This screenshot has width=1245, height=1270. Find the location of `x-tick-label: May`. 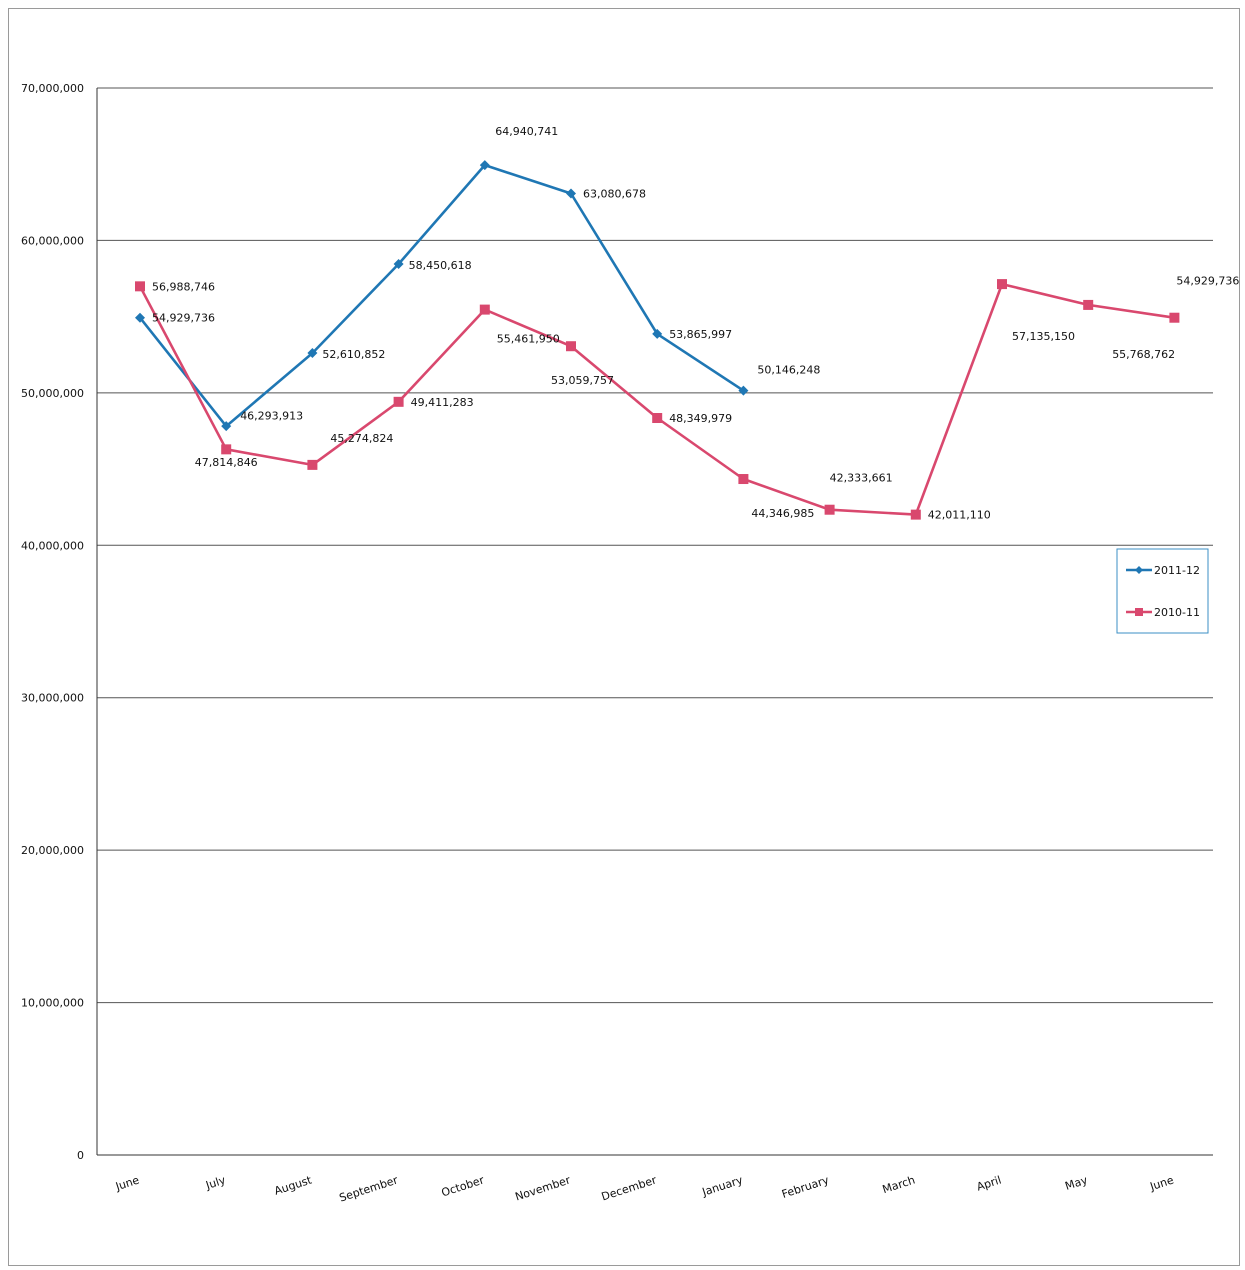

x-tick-label: May is located at coordinates (1076, 1183).